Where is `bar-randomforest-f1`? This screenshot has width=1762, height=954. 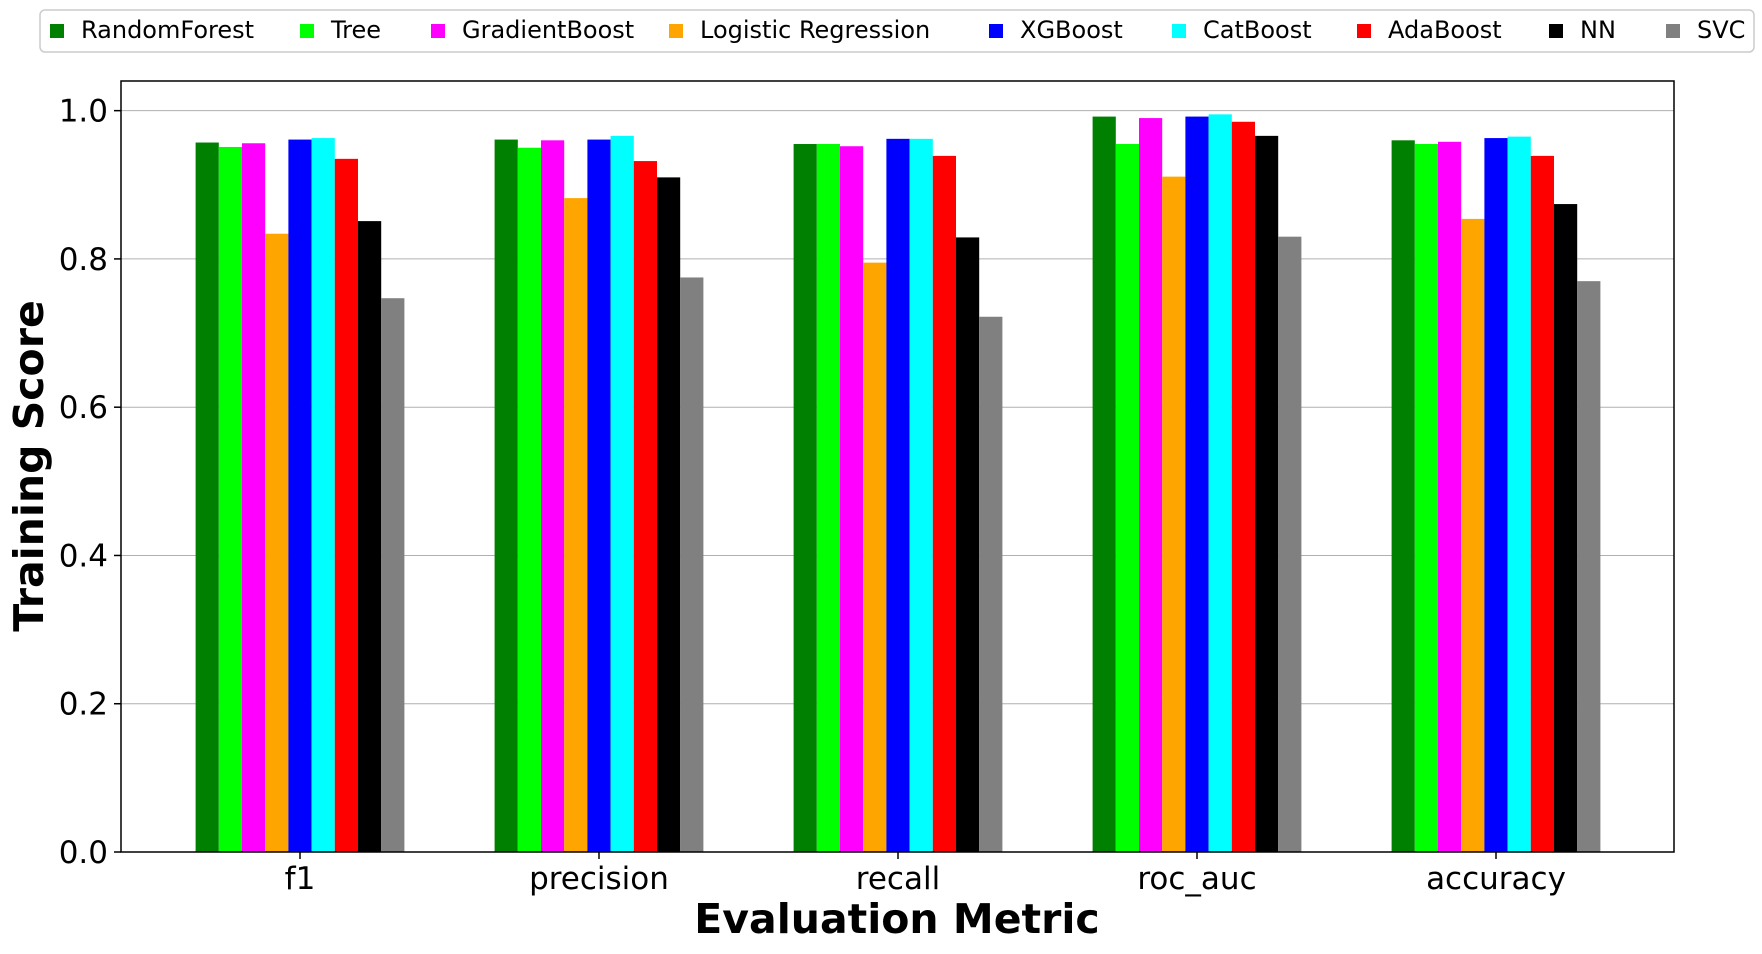
bar-randomforest-f1 is located at coordinates (207, 497).